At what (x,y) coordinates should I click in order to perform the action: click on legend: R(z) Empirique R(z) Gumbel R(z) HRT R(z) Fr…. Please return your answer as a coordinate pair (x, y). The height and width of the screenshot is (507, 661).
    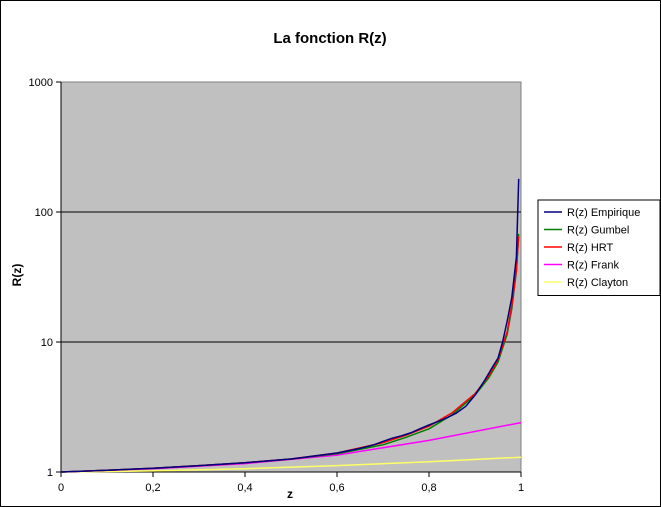
    Looking at the image, I should click on (599, 247).